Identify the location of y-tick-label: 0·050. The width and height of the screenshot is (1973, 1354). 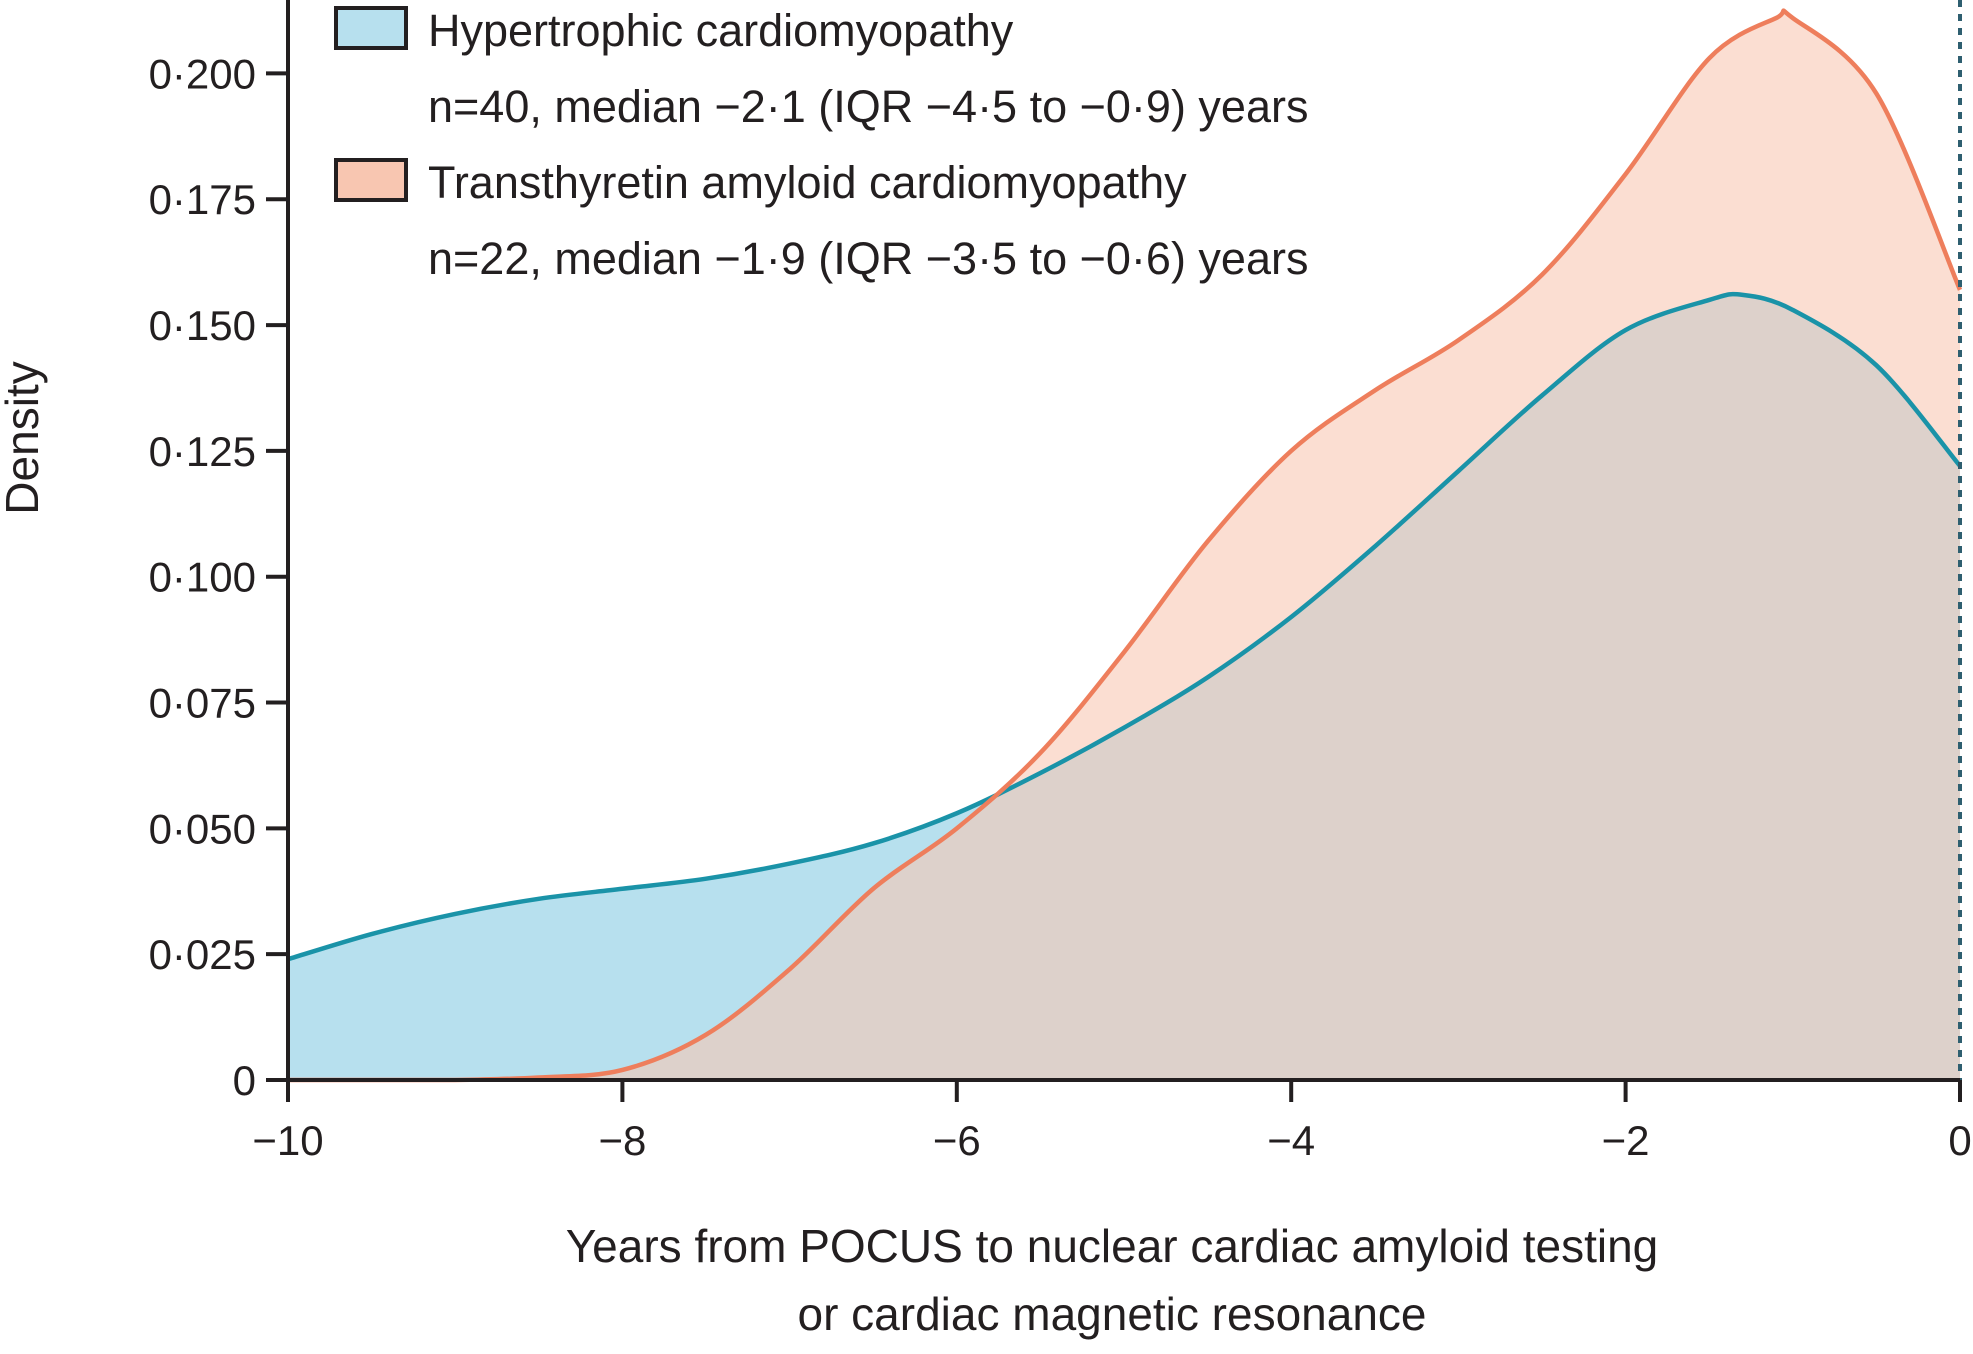
(202, 828).